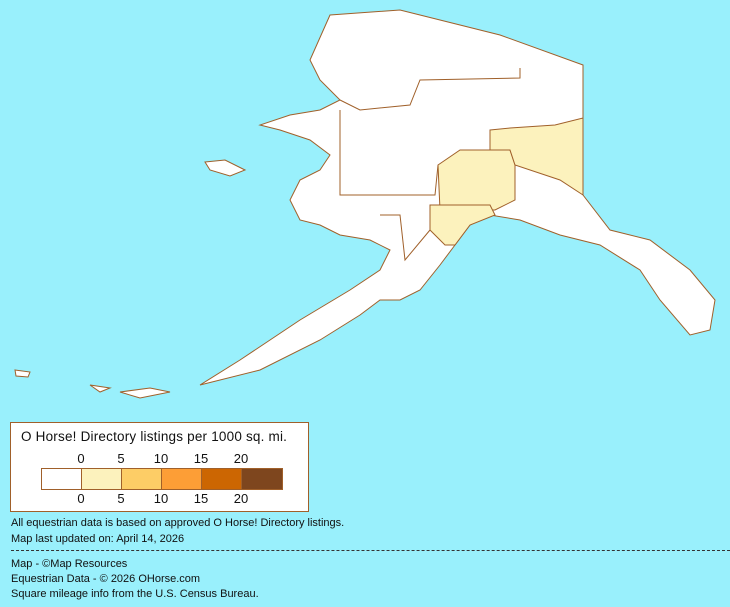 Image resolution: width=730 pixels, height=607 pixels. What do you see at coordinates (98, 539) in the screenshot?
I see `last-updated: Map last updated on: April 14, 2026` at bounding box center [98, 539].